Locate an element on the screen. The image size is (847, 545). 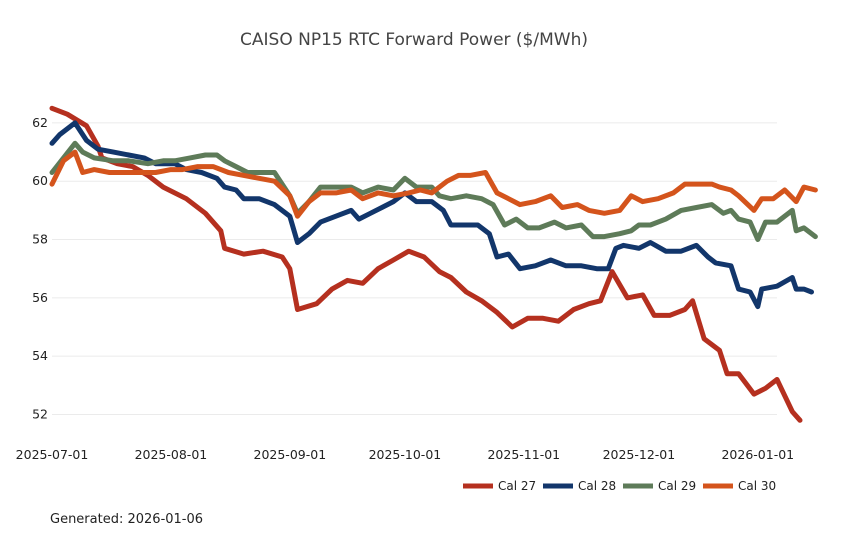
legend-label: Cal 29 is located at coordinates (677, 486).